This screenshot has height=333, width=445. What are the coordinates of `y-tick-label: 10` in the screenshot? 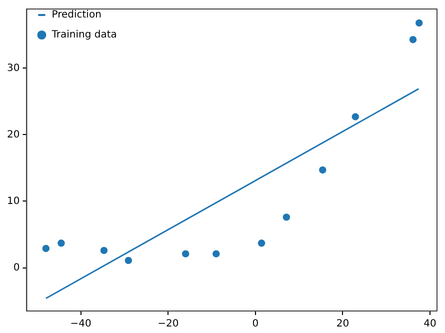 It's located at (13, 201).